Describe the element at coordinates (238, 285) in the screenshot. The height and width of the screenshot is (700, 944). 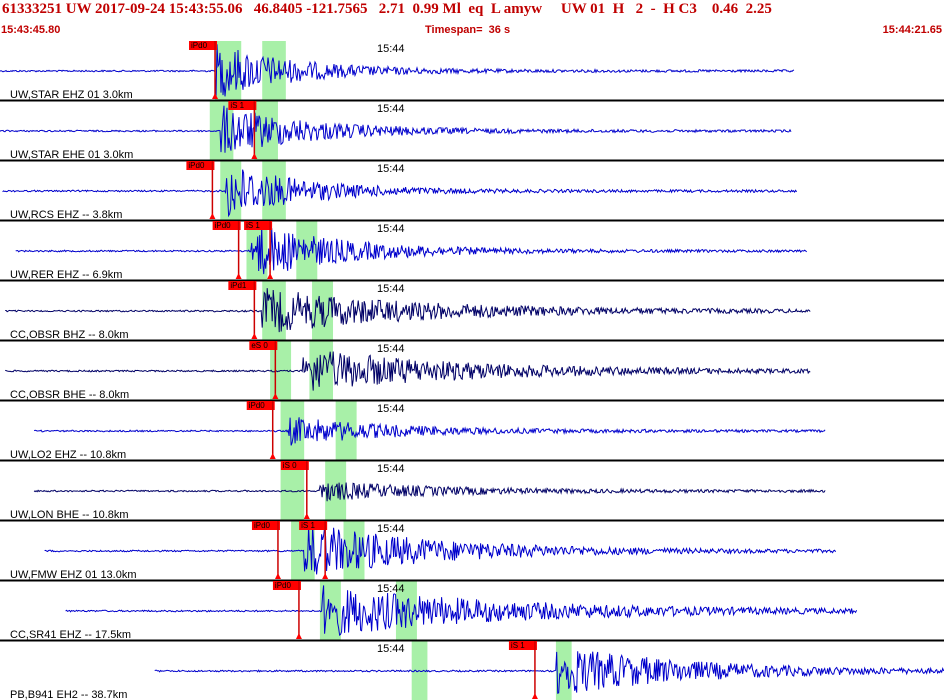
I see `pick-label: iPd1` at that location.